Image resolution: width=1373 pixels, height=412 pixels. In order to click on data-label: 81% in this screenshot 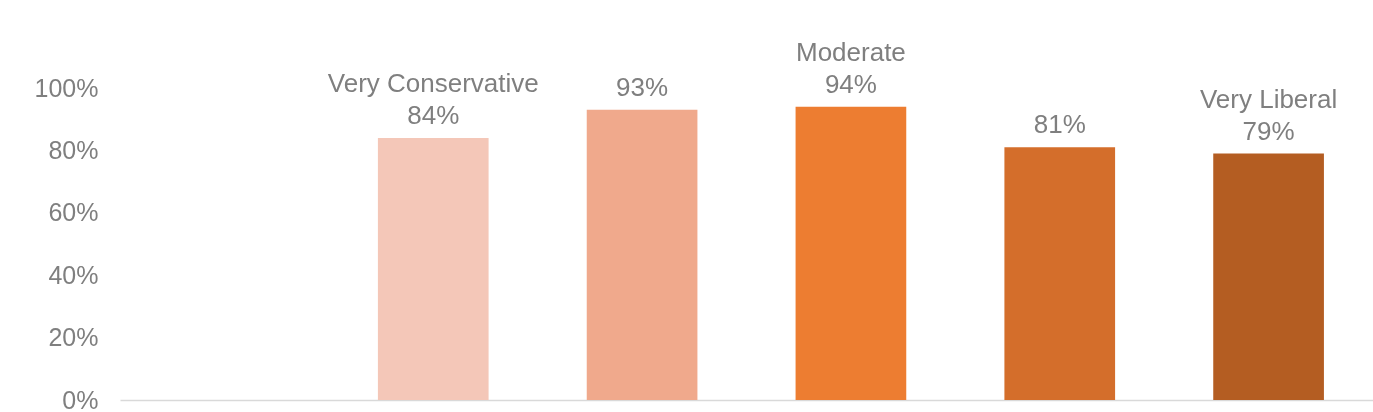, I will do `click(1059, 124)`.